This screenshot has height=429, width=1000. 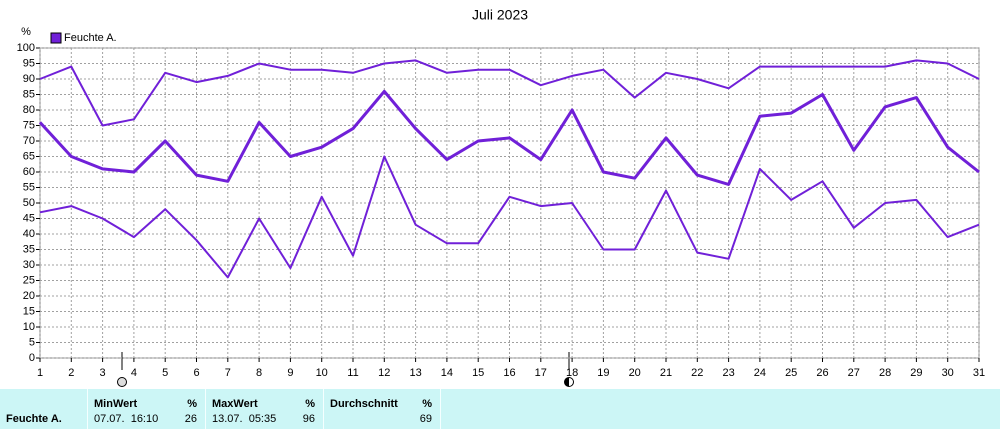 I want to click on y-tick-label: 40, so click(x=29, y=234).